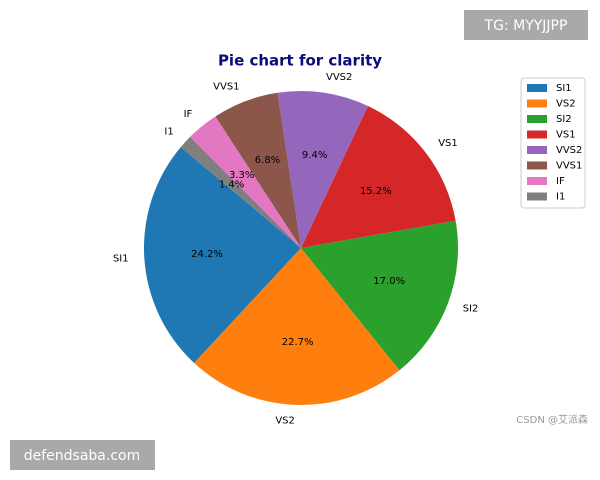 This screenshot has height=480, width=600. I want to click on value-label: 3.3%, so click(241, 175).